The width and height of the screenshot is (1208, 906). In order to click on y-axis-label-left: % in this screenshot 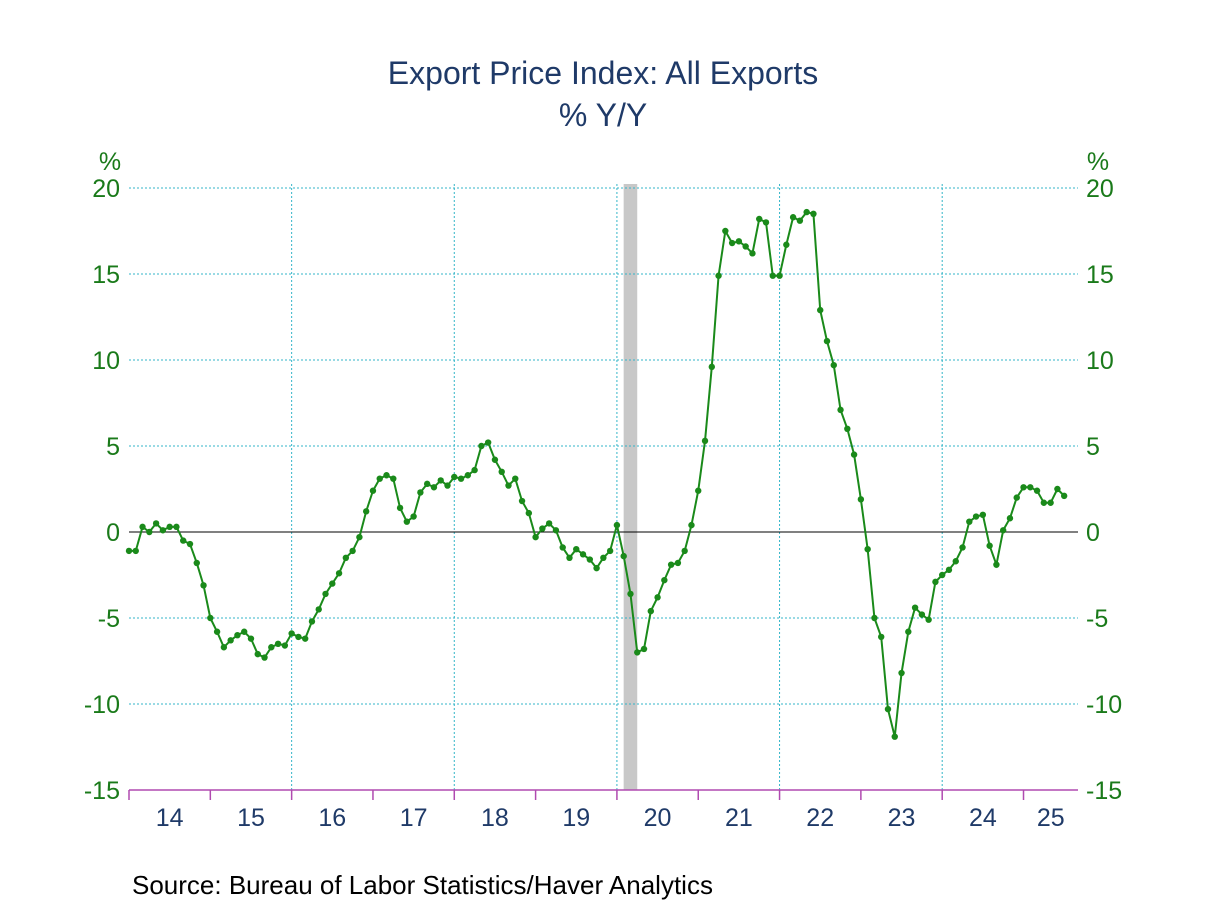, I will do `click(110, 162)`.